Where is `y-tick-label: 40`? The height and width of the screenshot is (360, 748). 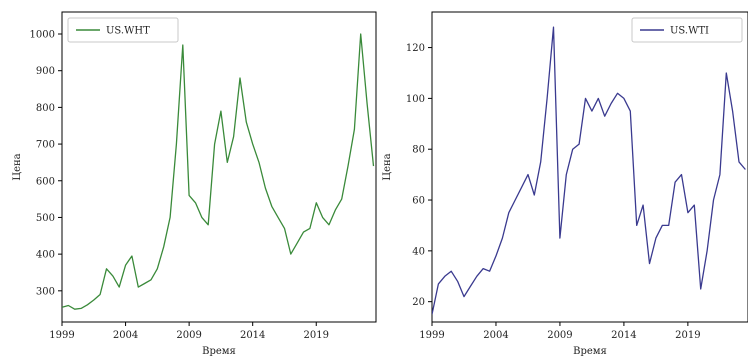
y-tick-label: 40 is located at coordinates (418, 251).